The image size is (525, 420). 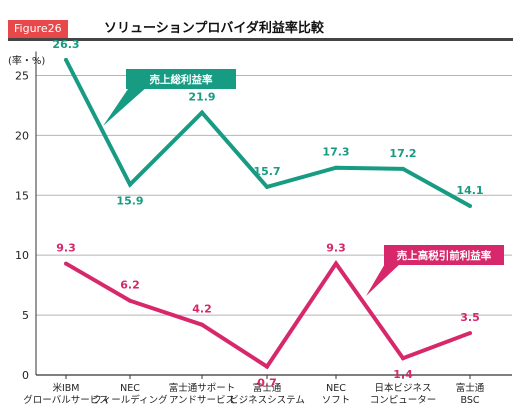 What do you see at coordinates (267, 394) in the screenshot?
I see `x-category-label: 富士通ビジネスシステム` at bounding box center [267, 394].